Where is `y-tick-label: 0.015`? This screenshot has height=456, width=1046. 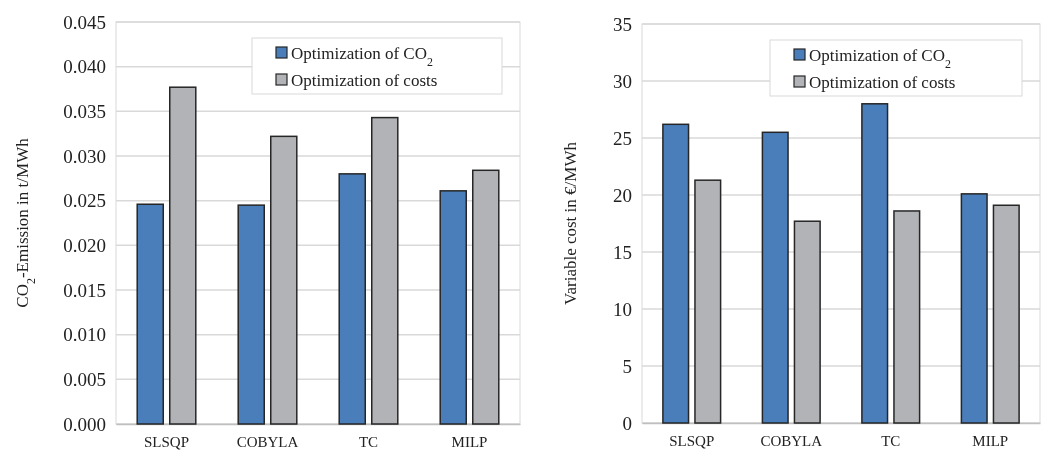
y-tick-label: 0.015 is located at coordinates (84, 290).